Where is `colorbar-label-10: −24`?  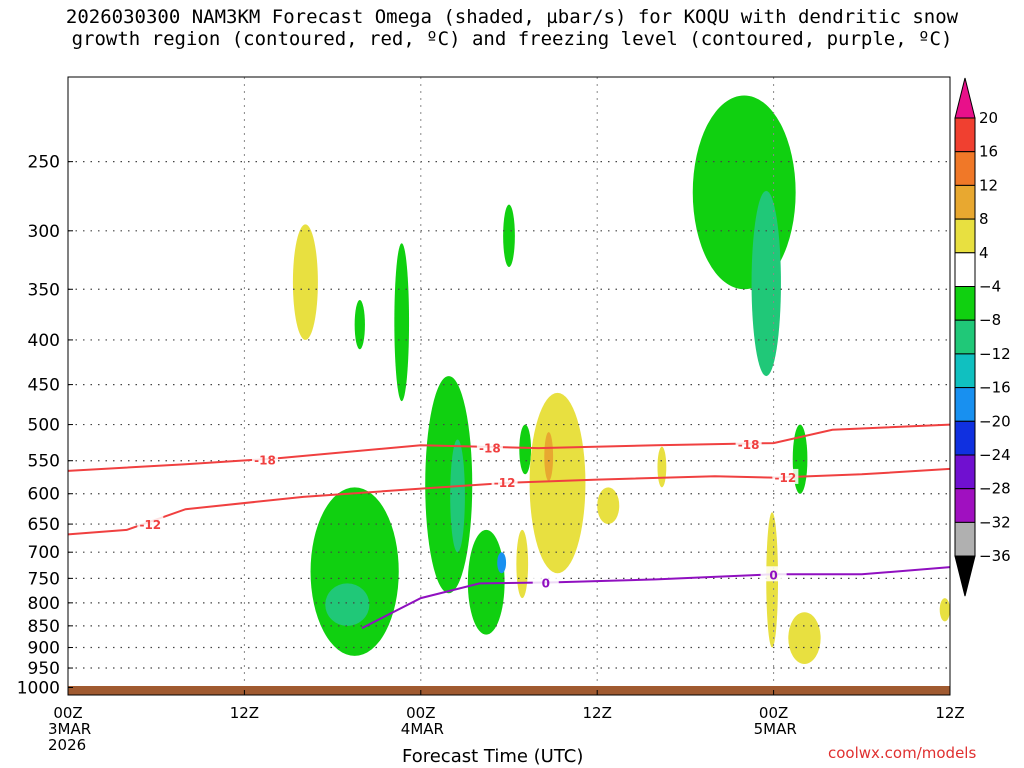 colorbar-label-10: −24 is located at coordinates (995, 455).